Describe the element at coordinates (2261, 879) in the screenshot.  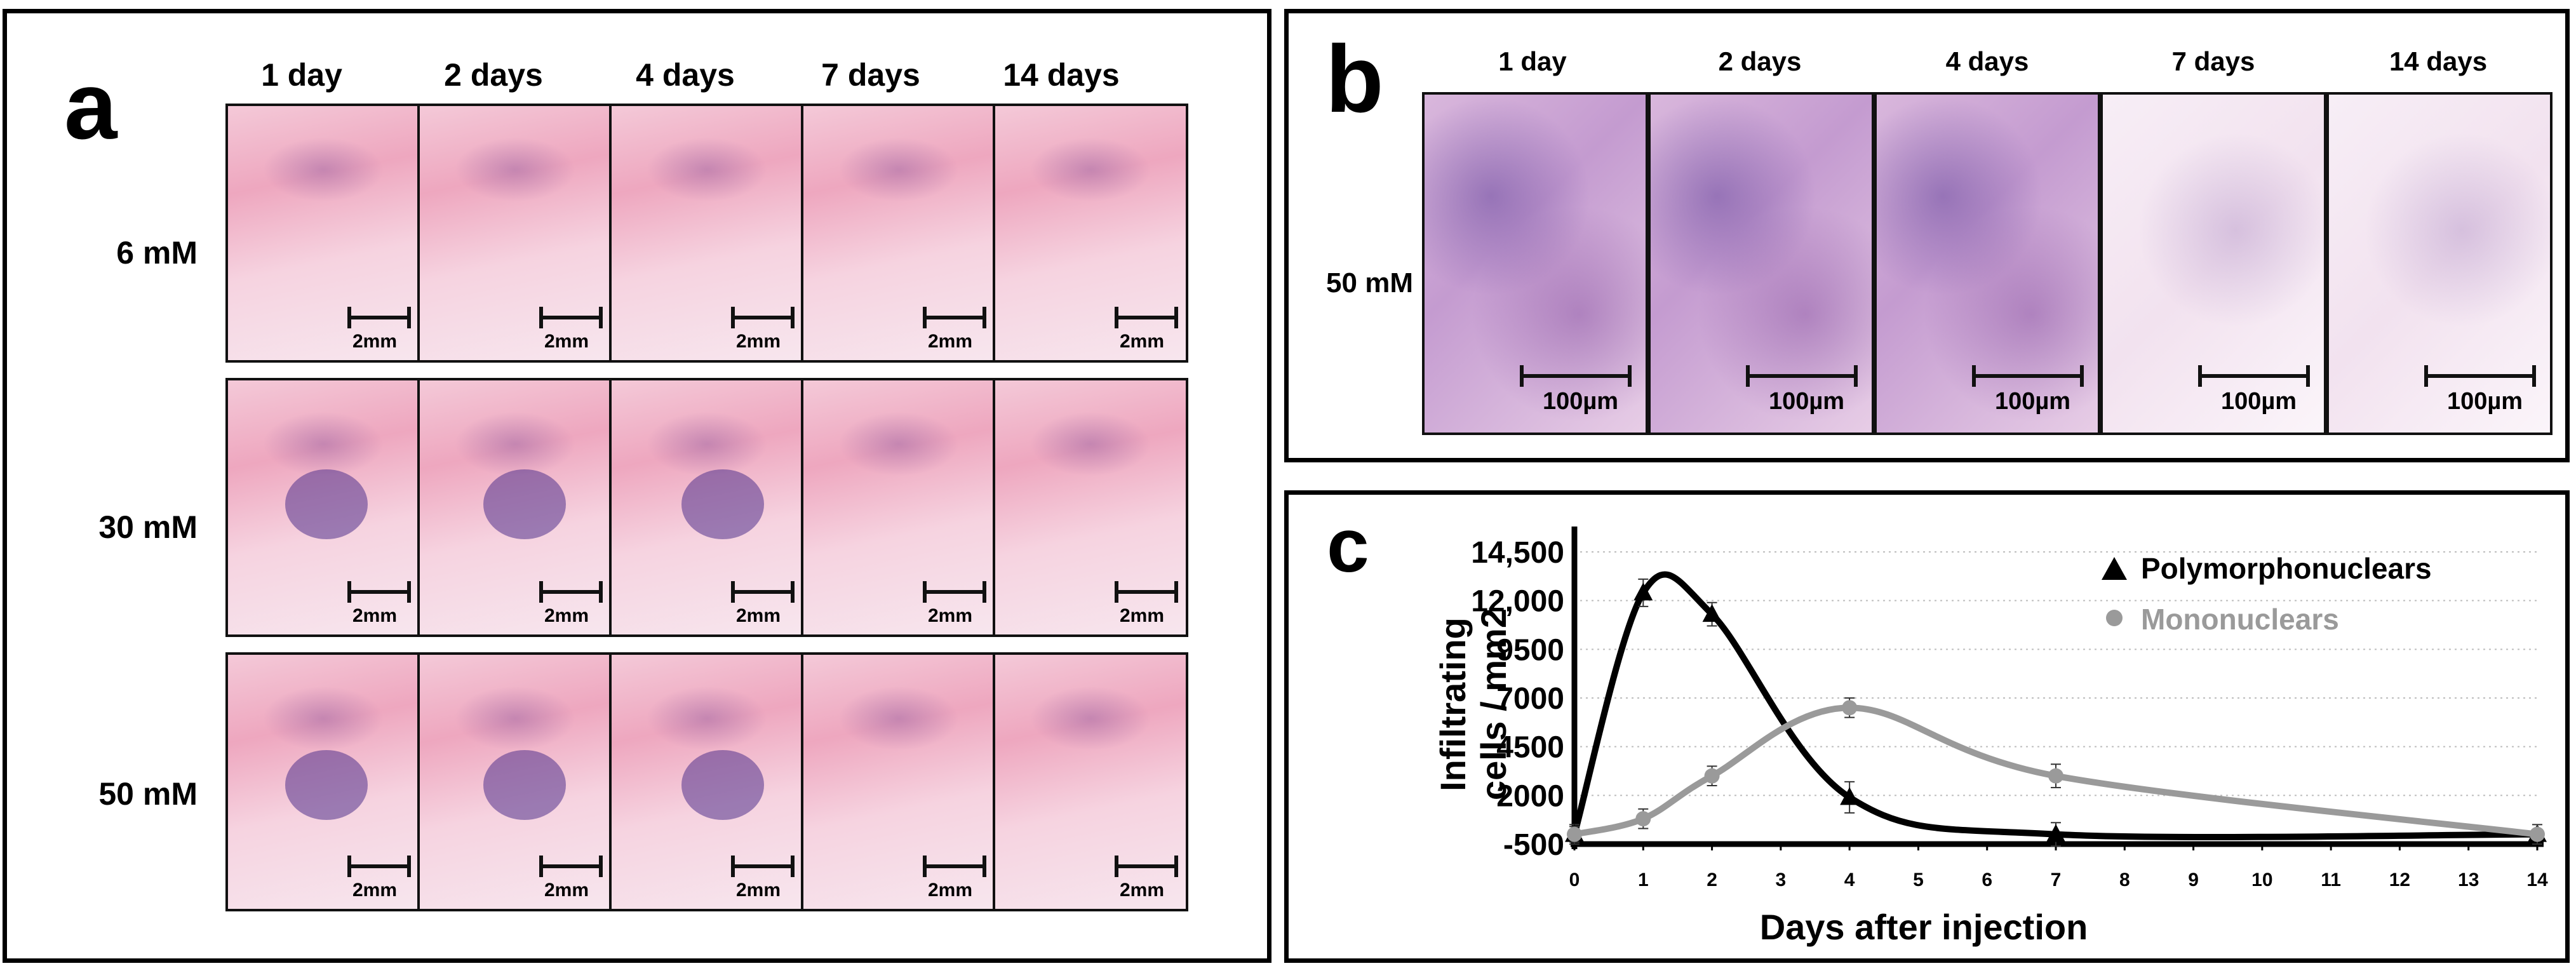
I see `x-tick-label: 10` at that location.